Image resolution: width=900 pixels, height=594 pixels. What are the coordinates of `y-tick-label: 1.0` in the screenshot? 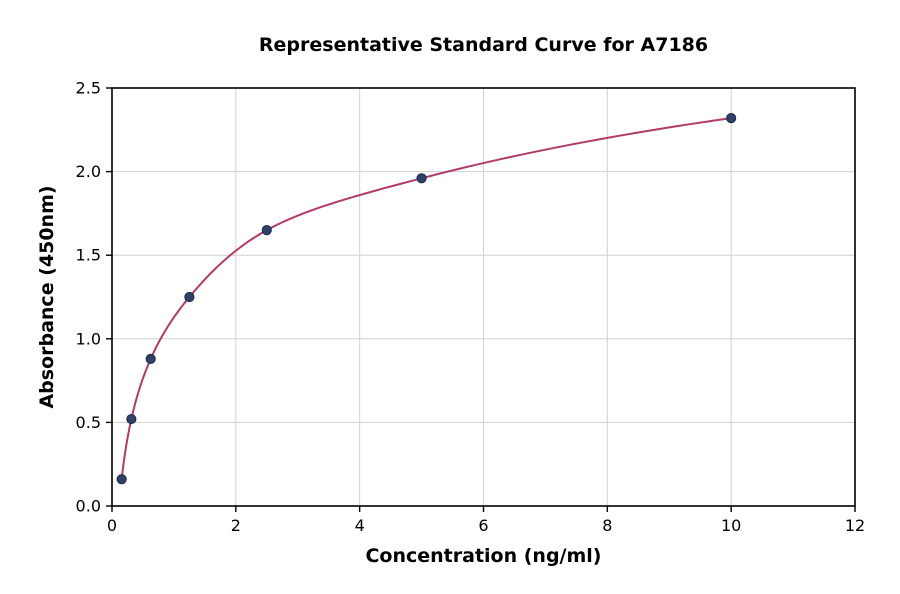 It's located at (88, 338).